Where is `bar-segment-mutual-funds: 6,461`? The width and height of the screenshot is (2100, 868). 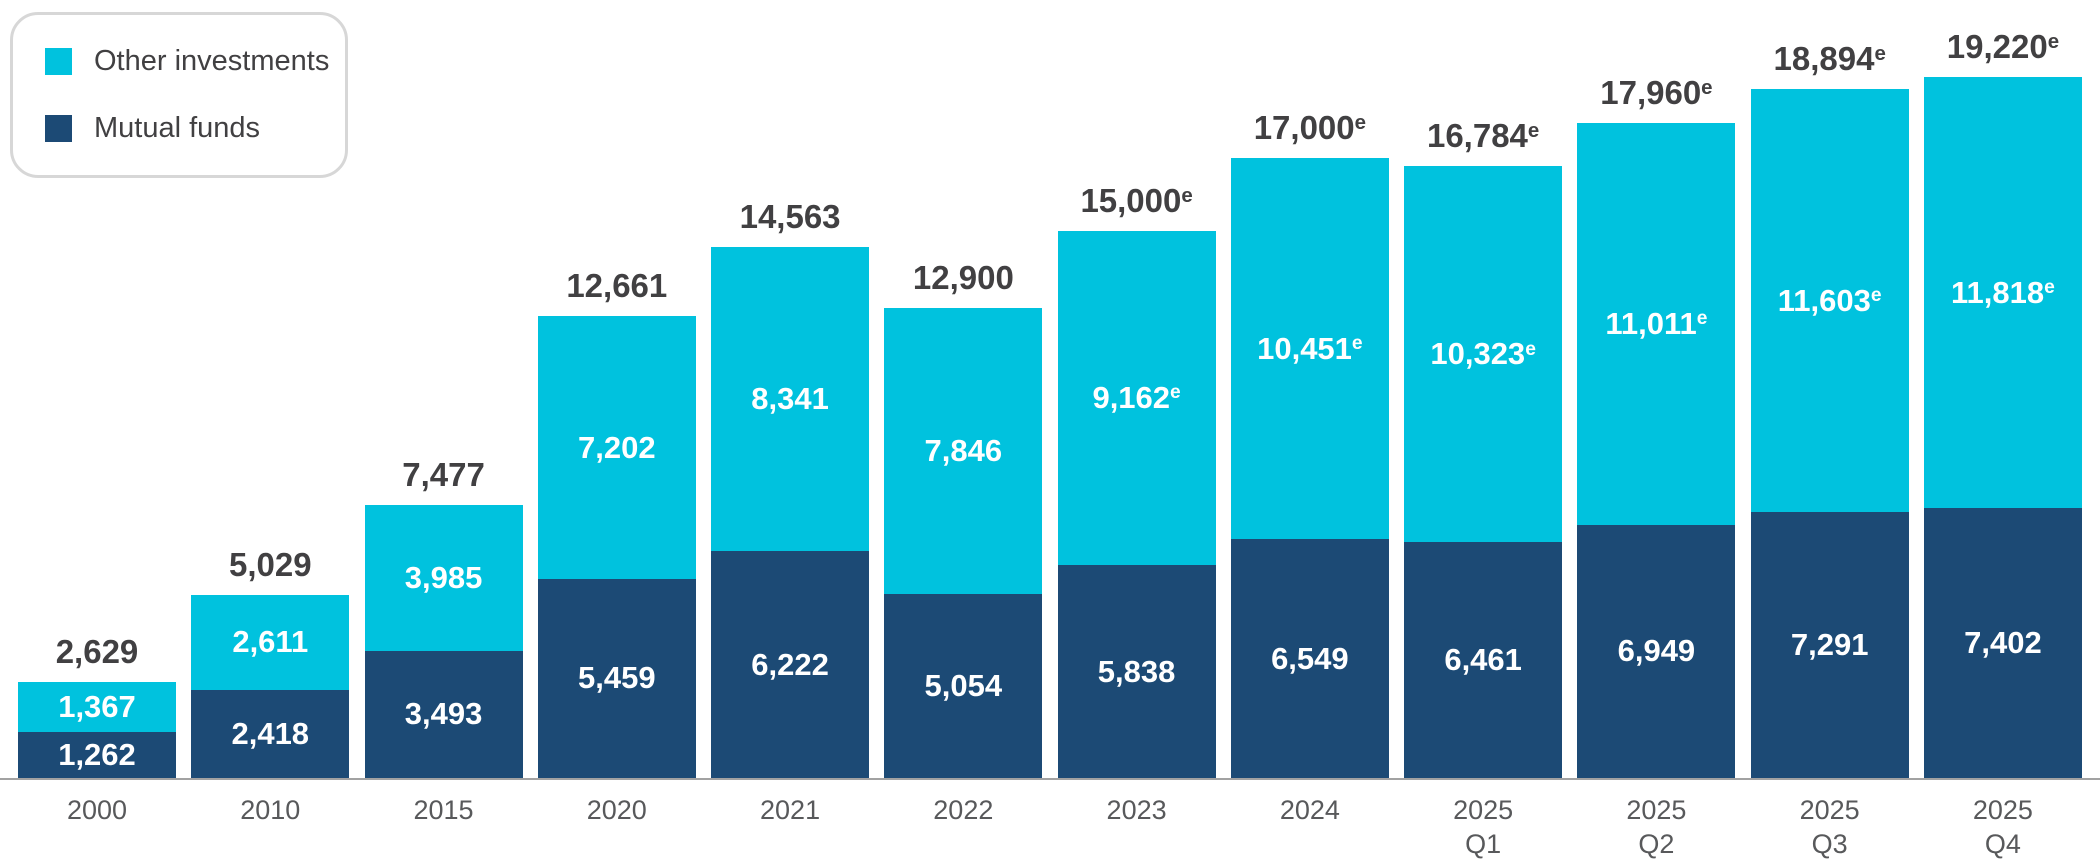 bar-segment-mutual-funds: 6,461 is located at coordinates (1483, 660).